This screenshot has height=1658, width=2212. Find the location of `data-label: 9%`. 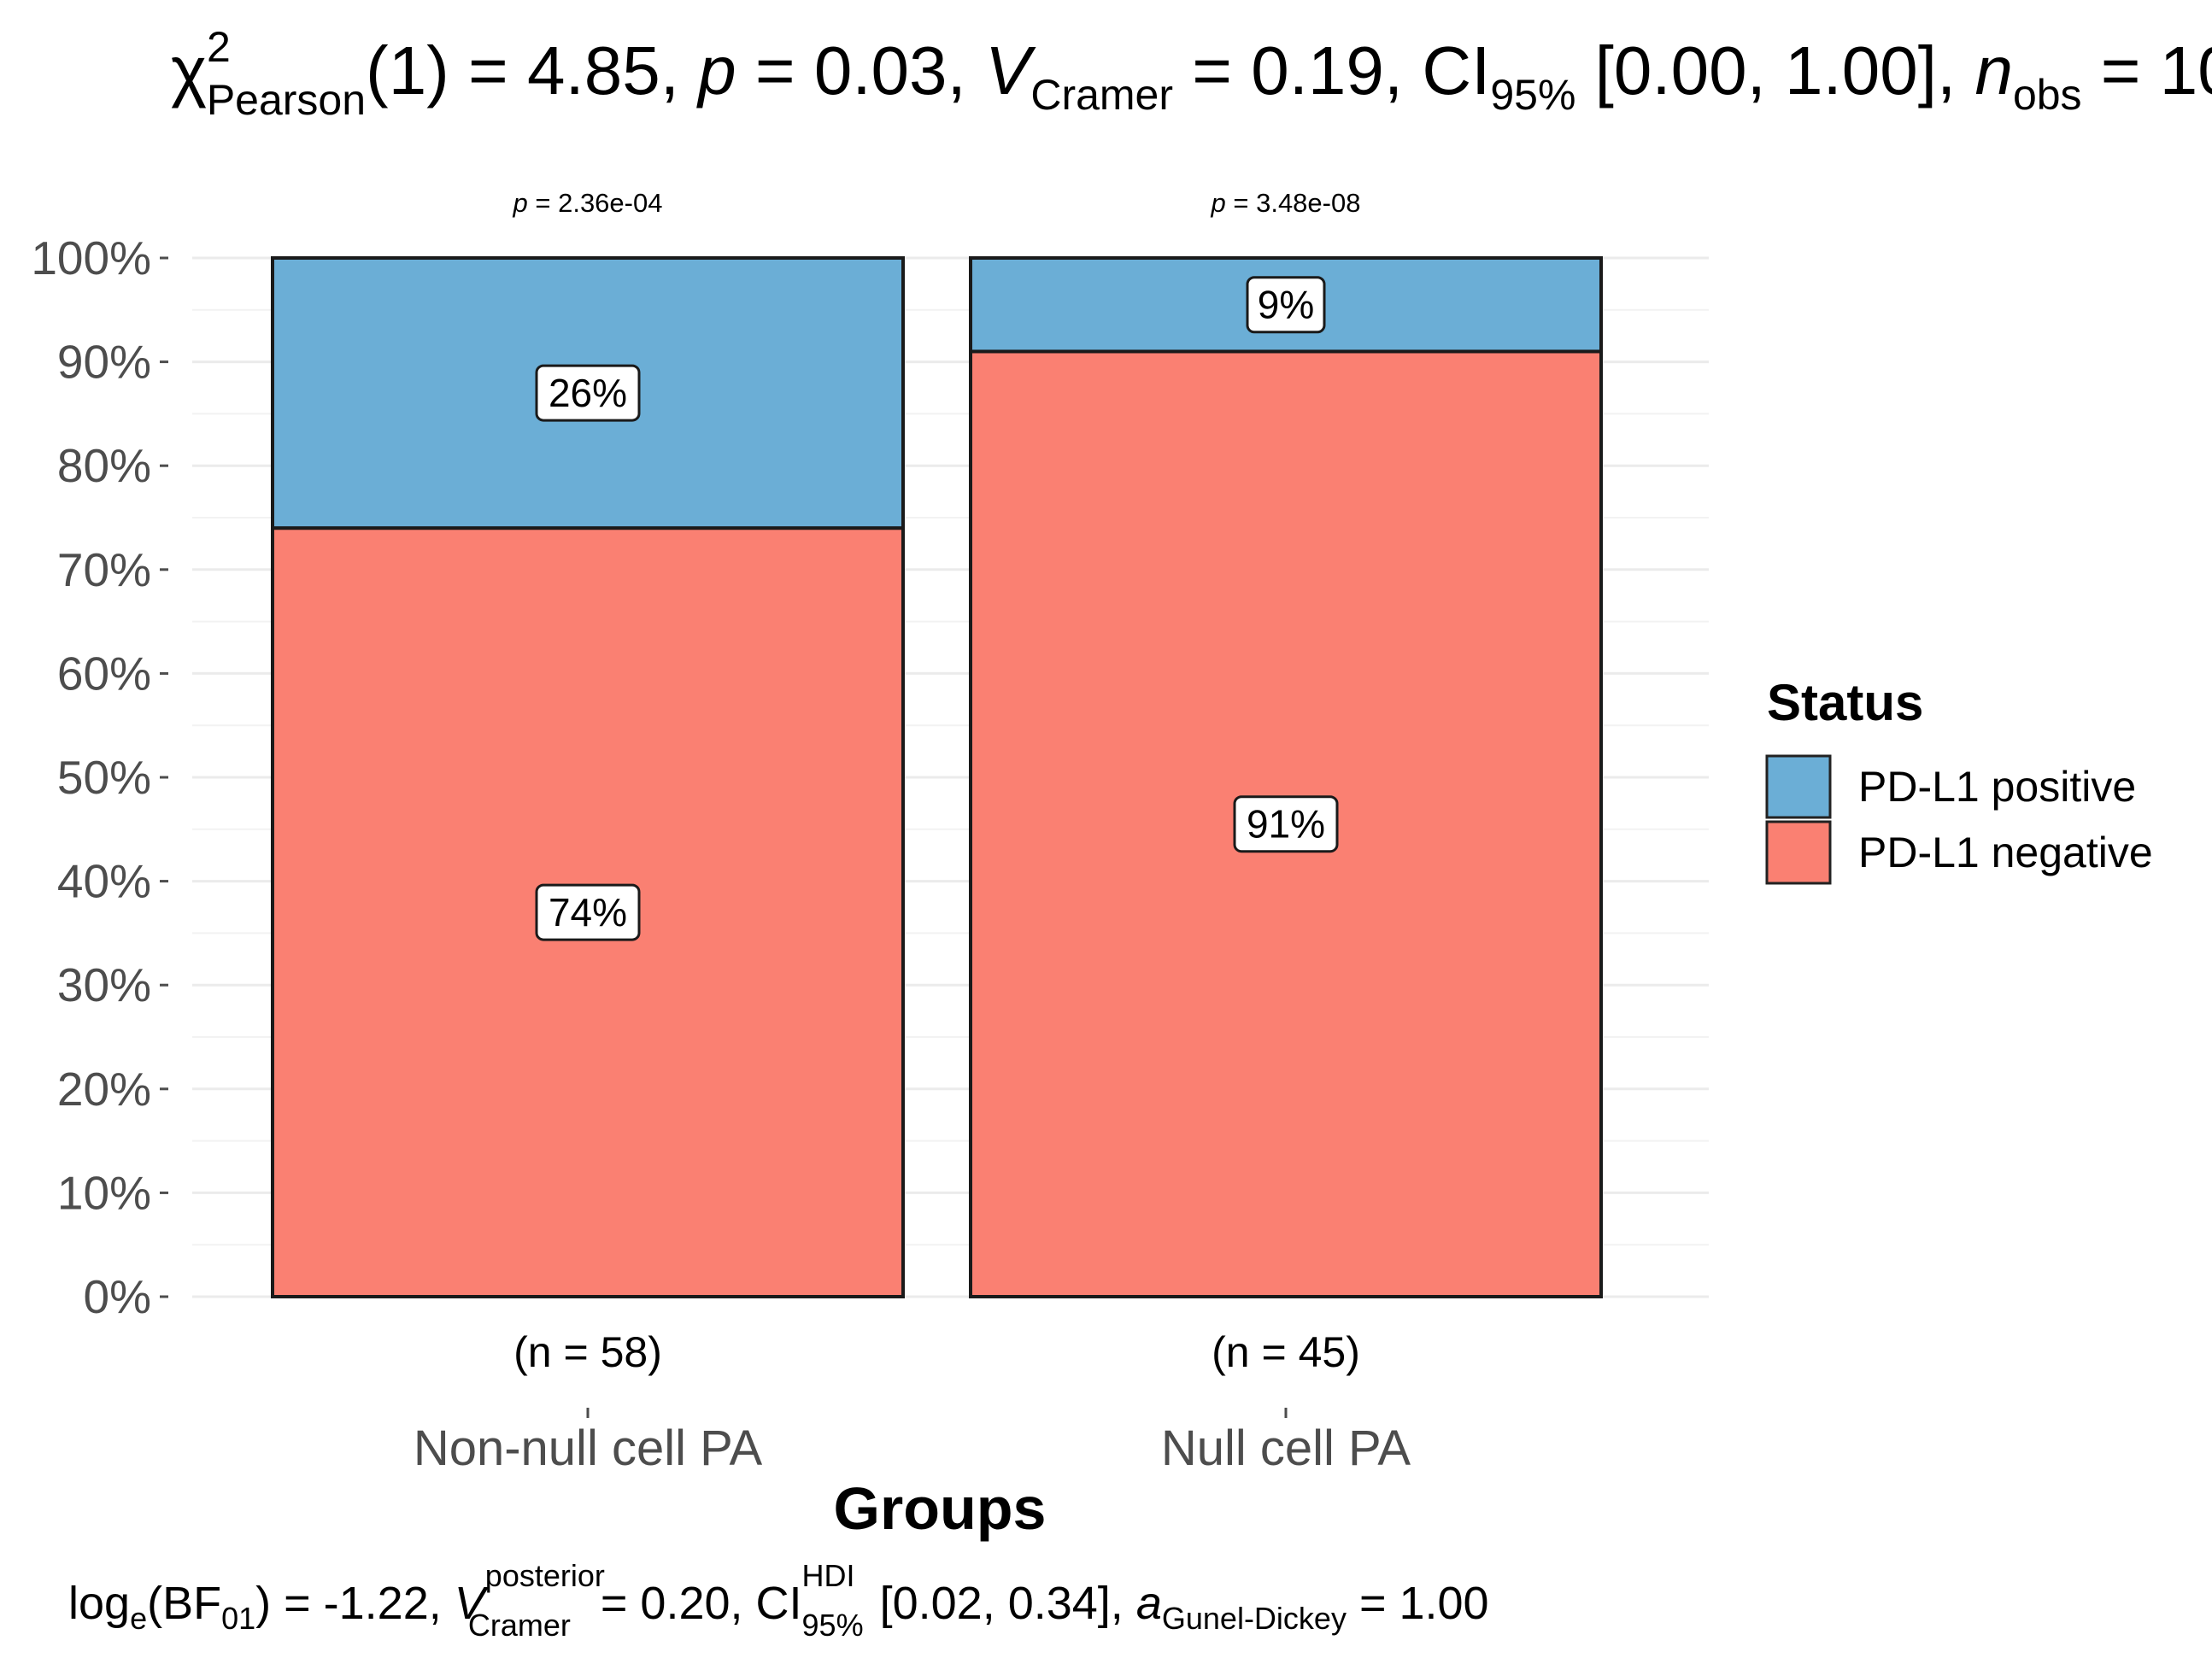

data-label: 9% is located at coordinates (1286, 305).